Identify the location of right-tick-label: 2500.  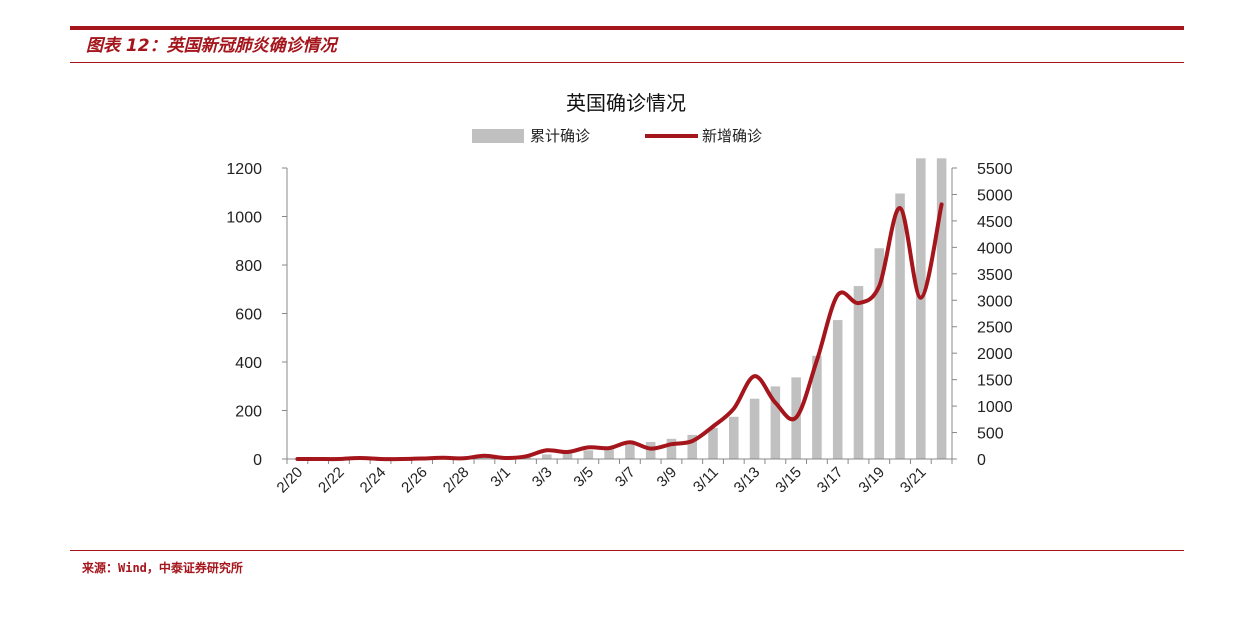
(995, 328).